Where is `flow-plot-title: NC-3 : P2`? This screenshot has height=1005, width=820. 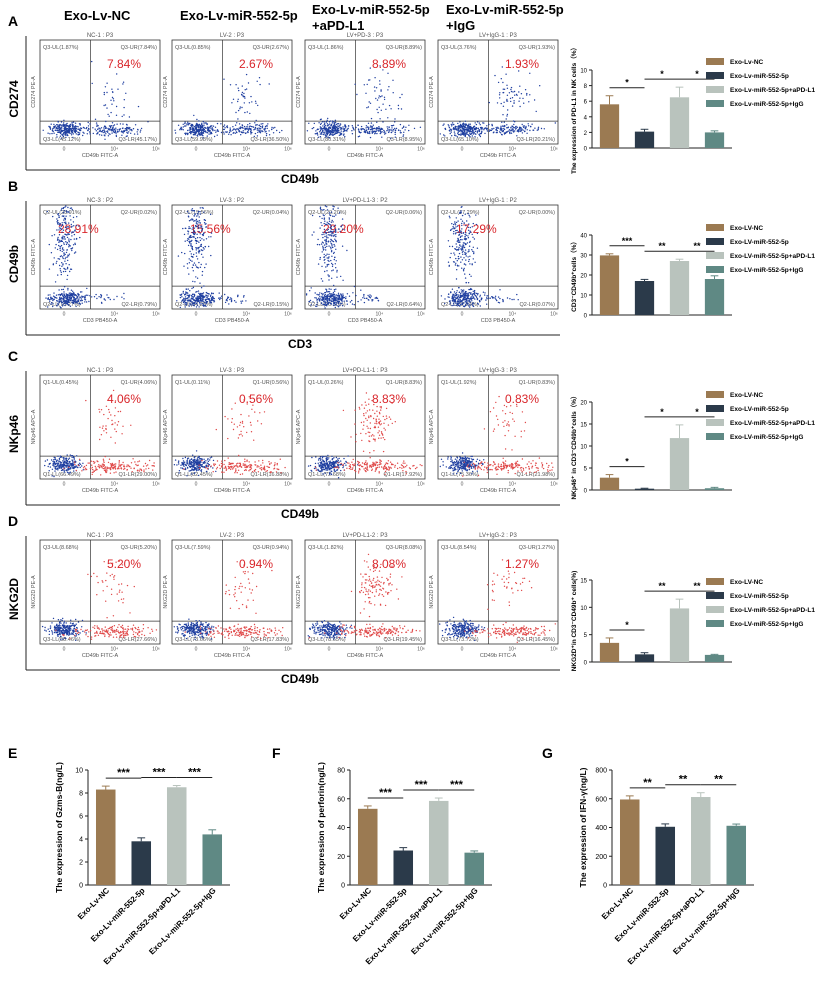 flow-plot-title: NC-3 : P2 is located at coordinates (100, 201).